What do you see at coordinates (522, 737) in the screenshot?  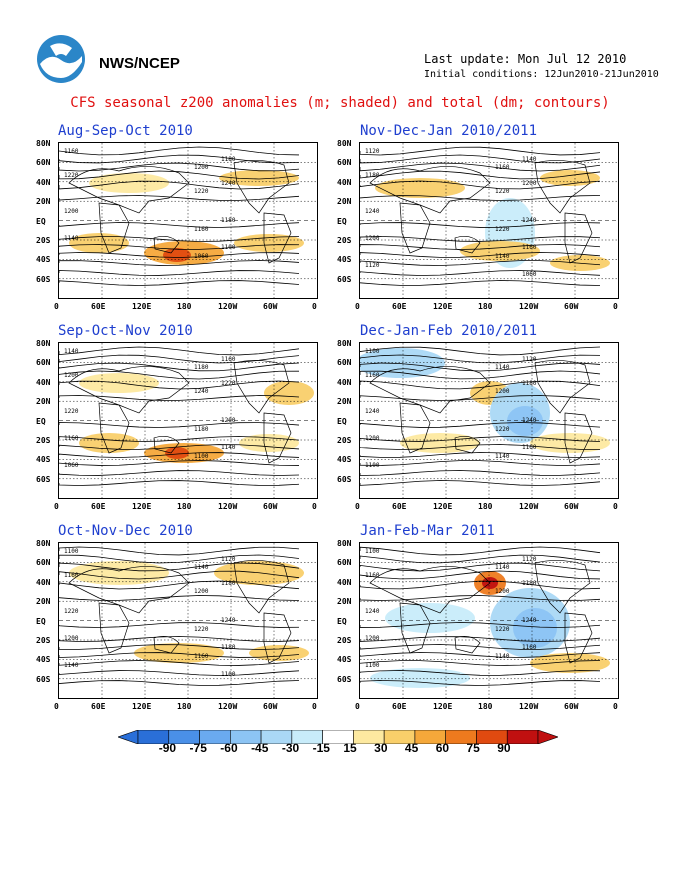 I see `colorbar-segment` at bounding box center [522, 737].